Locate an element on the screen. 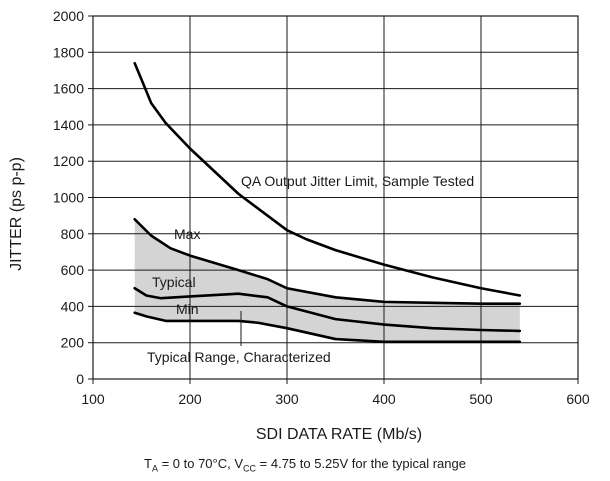 The width and height of the screenshot is (610, 481). y-tick-label: 1200 is located at coordinates (68, 161).